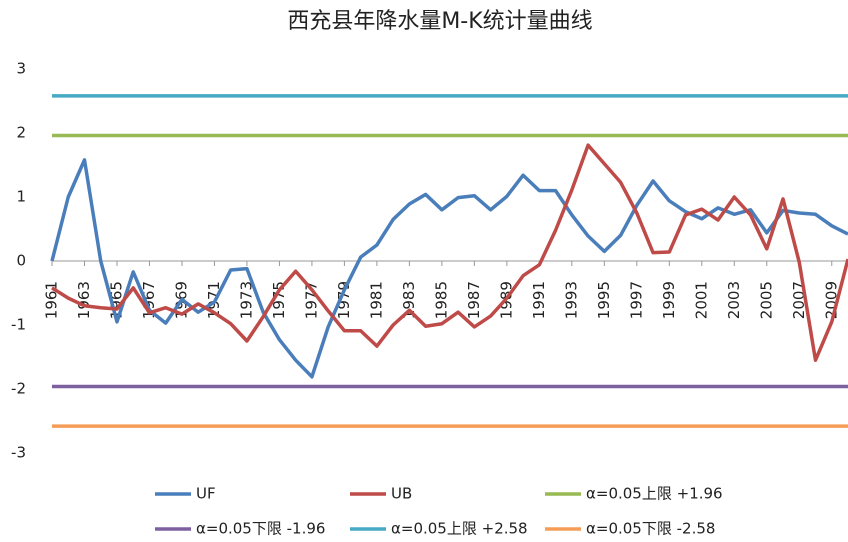  I want to click on legend-label: α=0.05上限 +2.58, so click(459, 529).